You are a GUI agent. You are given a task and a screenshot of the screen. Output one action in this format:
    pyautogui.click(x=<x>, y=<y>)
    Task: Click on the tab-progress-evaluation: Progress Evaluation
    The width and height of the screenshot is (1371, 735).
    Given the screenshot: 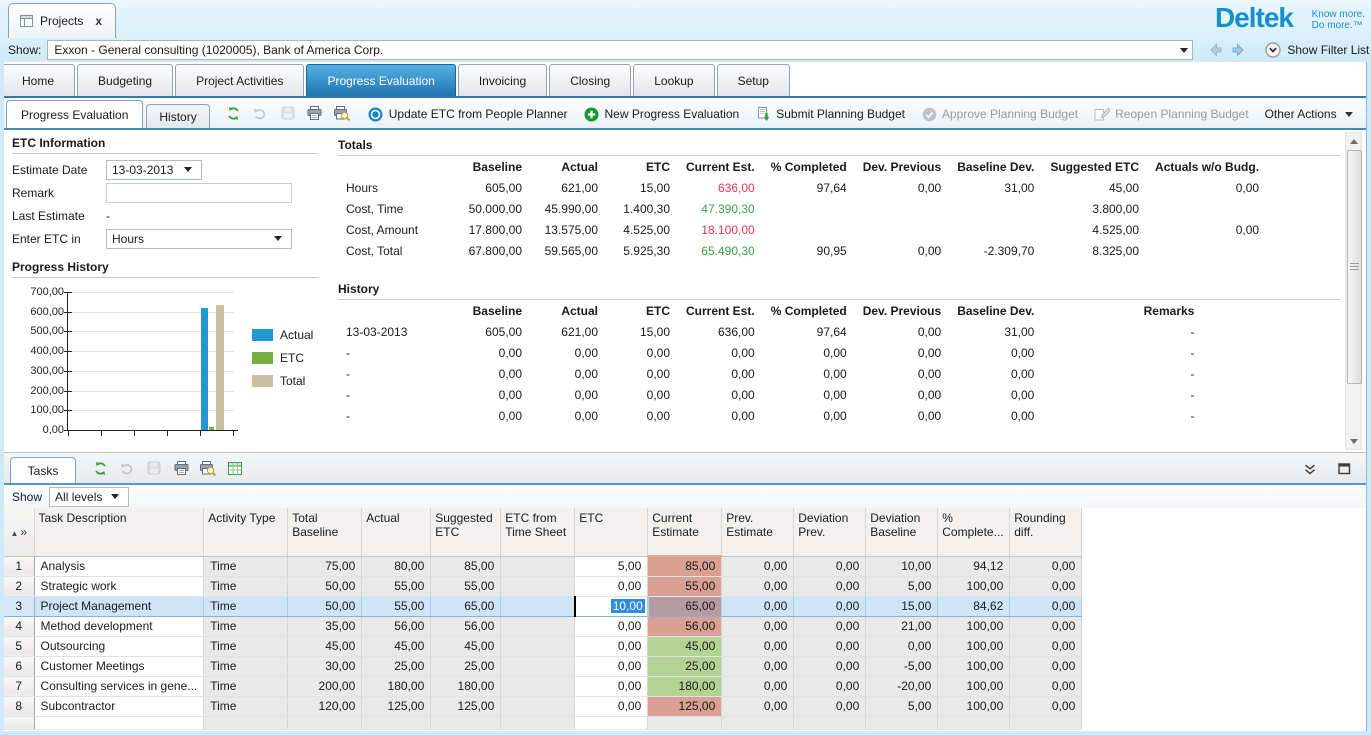 What is the action you would take?
    pyautogui.click(x=381, y=80)
    